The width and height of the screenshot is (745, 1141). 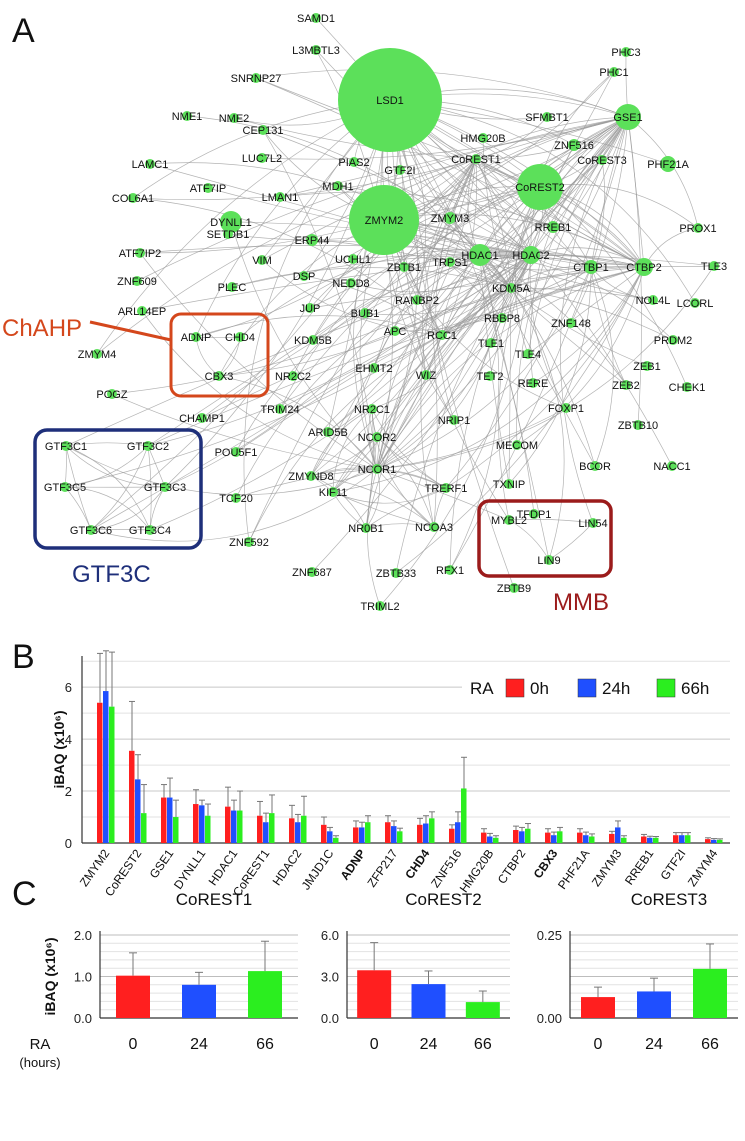 What do you see at coordinates (653, 301) in the screenshot?
I see `node-nol4l: NOL4L` at bounding box center [653, 301].